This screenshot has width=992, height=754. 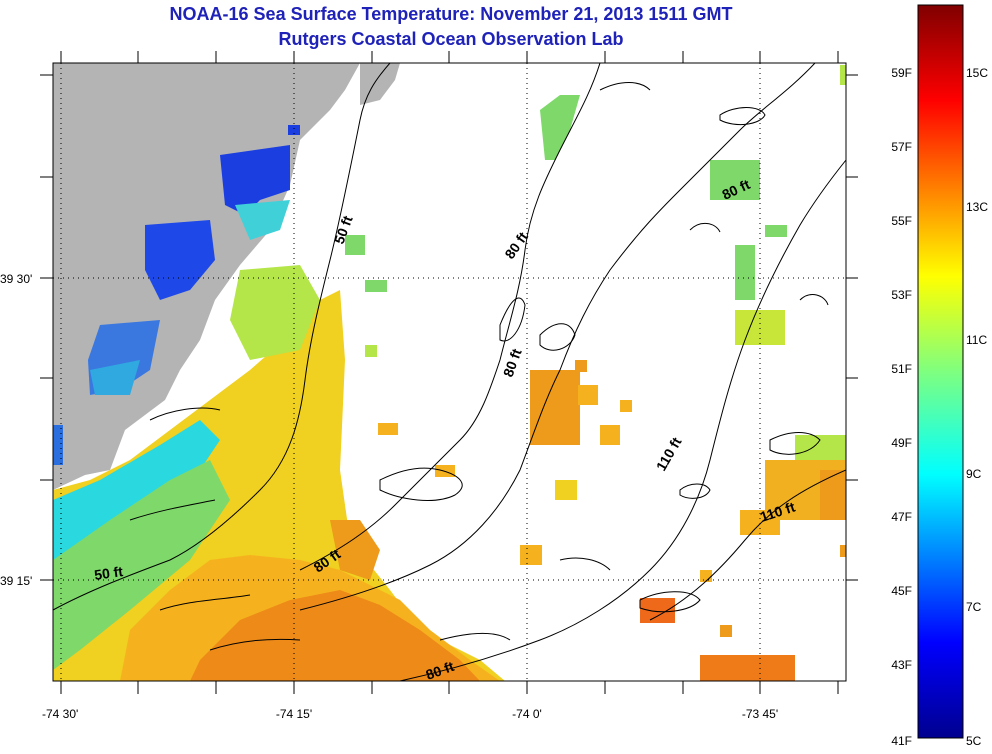 I want to click on colorbar-label-f: 41F, so click(x=901, y=741).